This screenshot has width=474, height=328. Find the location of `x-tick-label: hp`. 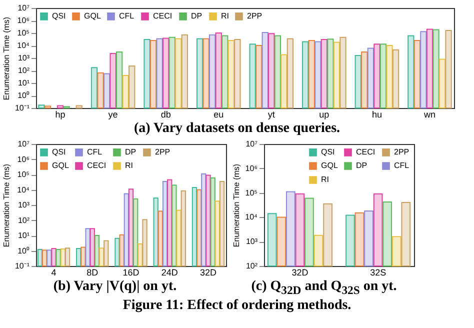

x-tick-label: hp is located at coordinates (60, 115).